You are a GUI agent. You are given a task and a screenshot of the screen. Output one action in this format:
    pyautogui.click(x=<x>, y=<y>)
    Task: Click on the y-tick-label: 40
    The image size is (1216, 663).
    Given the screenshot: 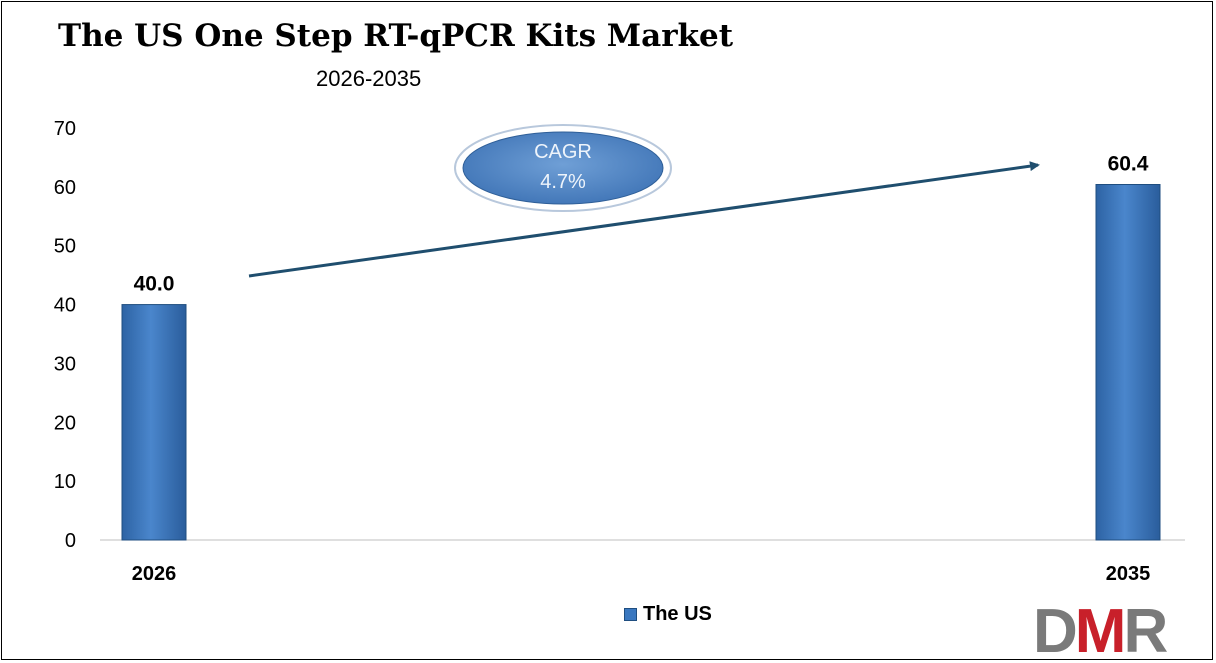 What is the action you would take?
    pyautogui.click(x=65, y=306)
    